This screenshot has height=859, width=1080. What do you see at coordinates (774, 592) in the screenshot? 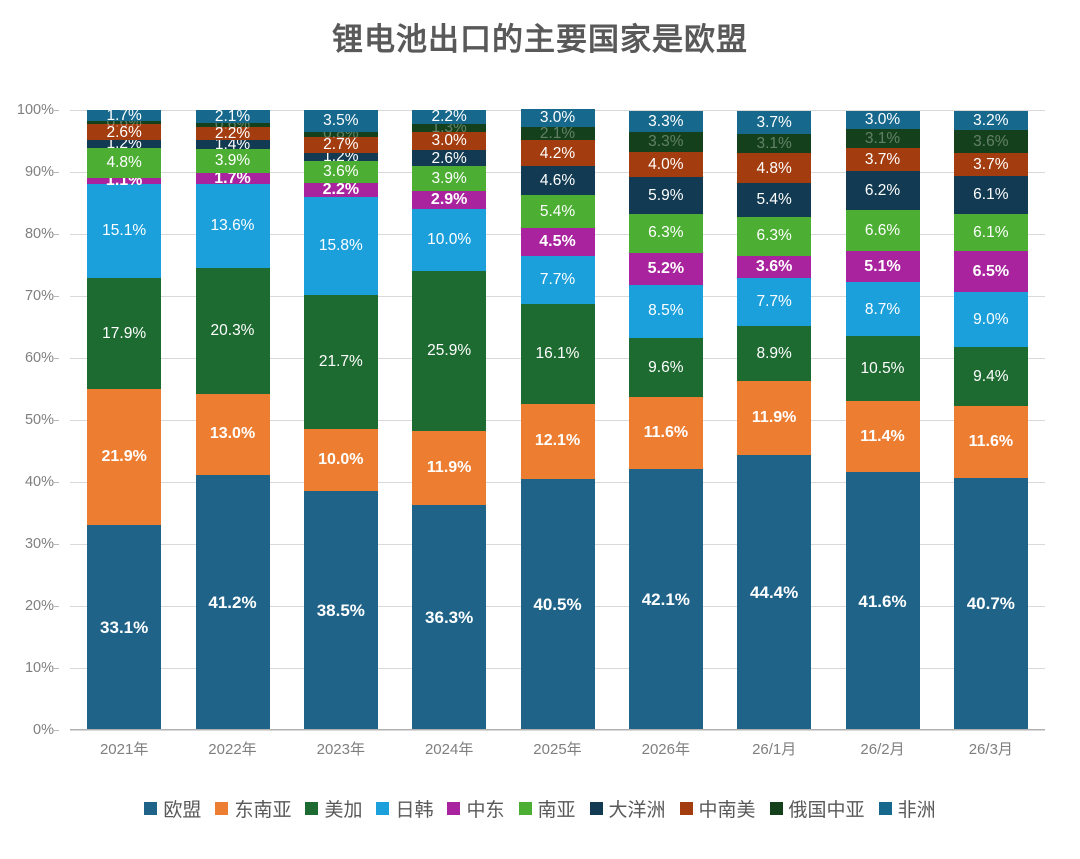
I see `bar-segment: 44.4%` at bounding box center [774, 592].